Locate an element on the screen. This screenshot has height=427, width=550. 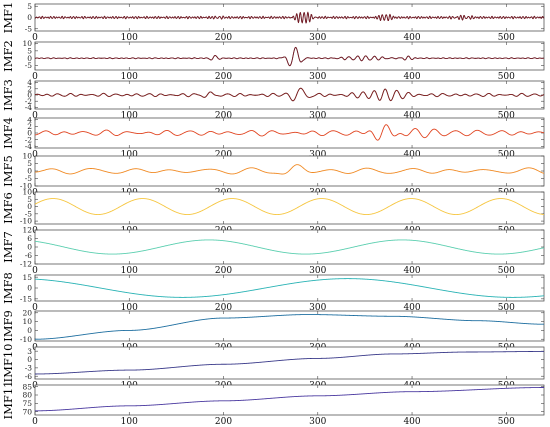
panel-label-imf10: IMF10 is located at coordinates (8, 363).